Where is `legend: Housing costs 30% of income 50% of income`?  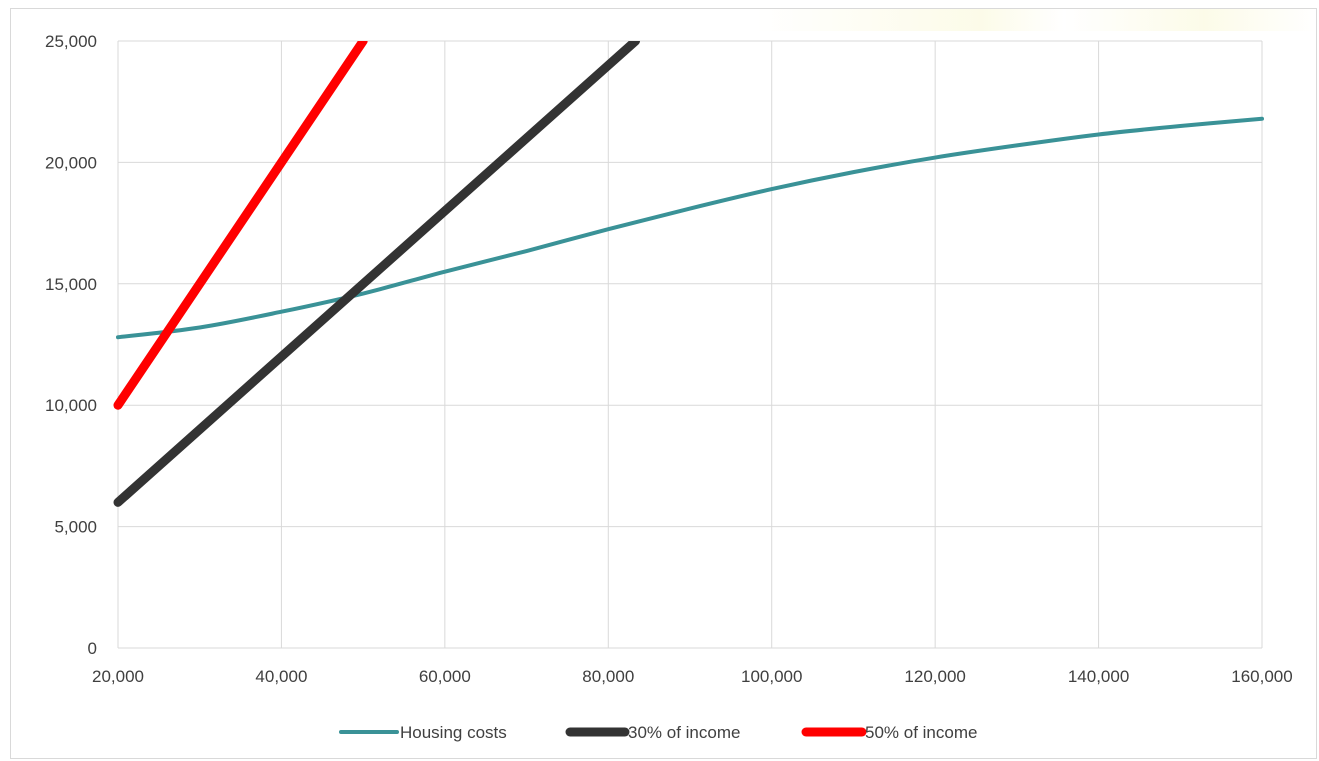 legend: Housing costs 30% of income 50% of income is located at coordinates (658, 732).